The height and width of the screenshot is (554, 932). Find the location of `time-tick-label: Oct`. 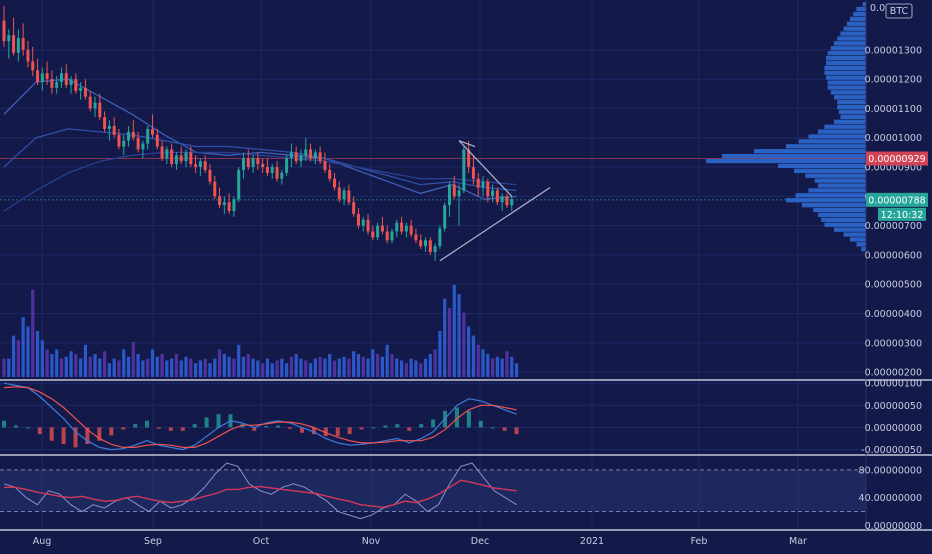

time-tick-label: Oct is located at coordinates (261, 541).